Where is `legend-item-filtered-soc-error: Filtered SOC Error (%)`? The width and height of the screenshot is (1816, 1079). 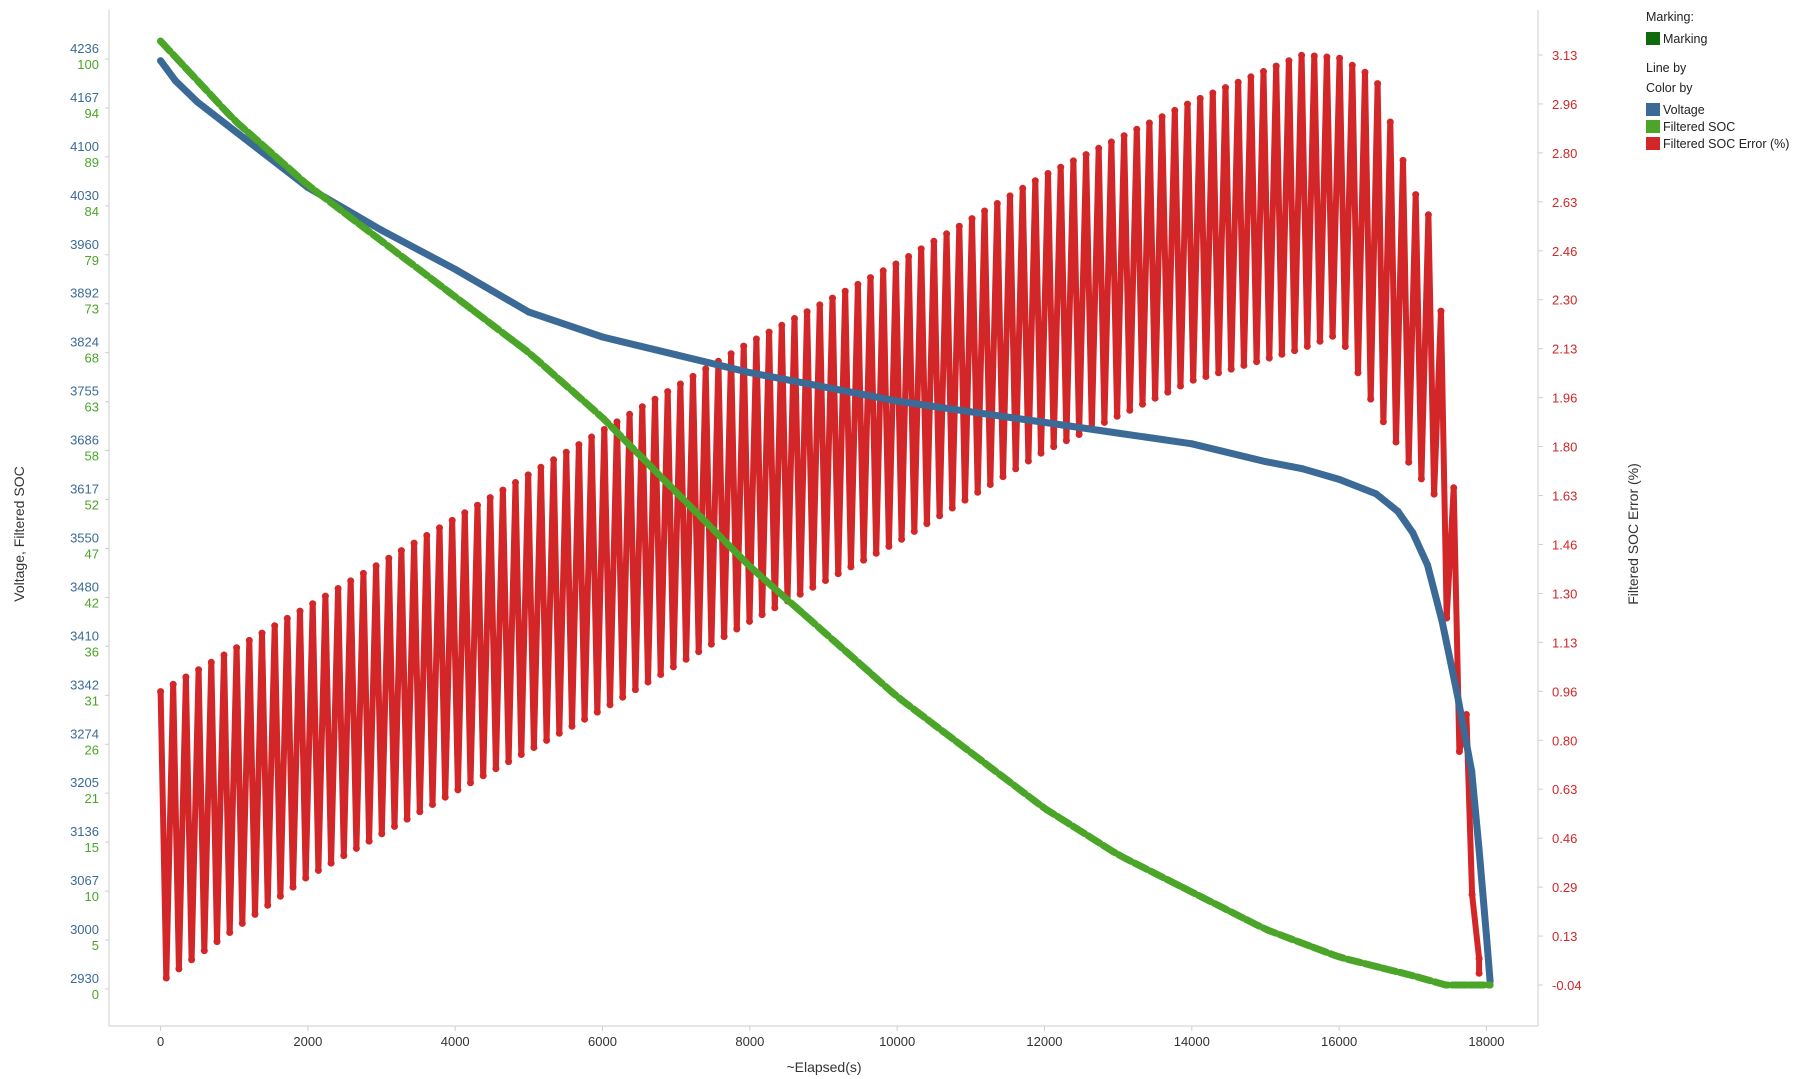
legend-item-filtered-soc-error: Filtered SOC Error (%) is located at coordinates (1728, 143).